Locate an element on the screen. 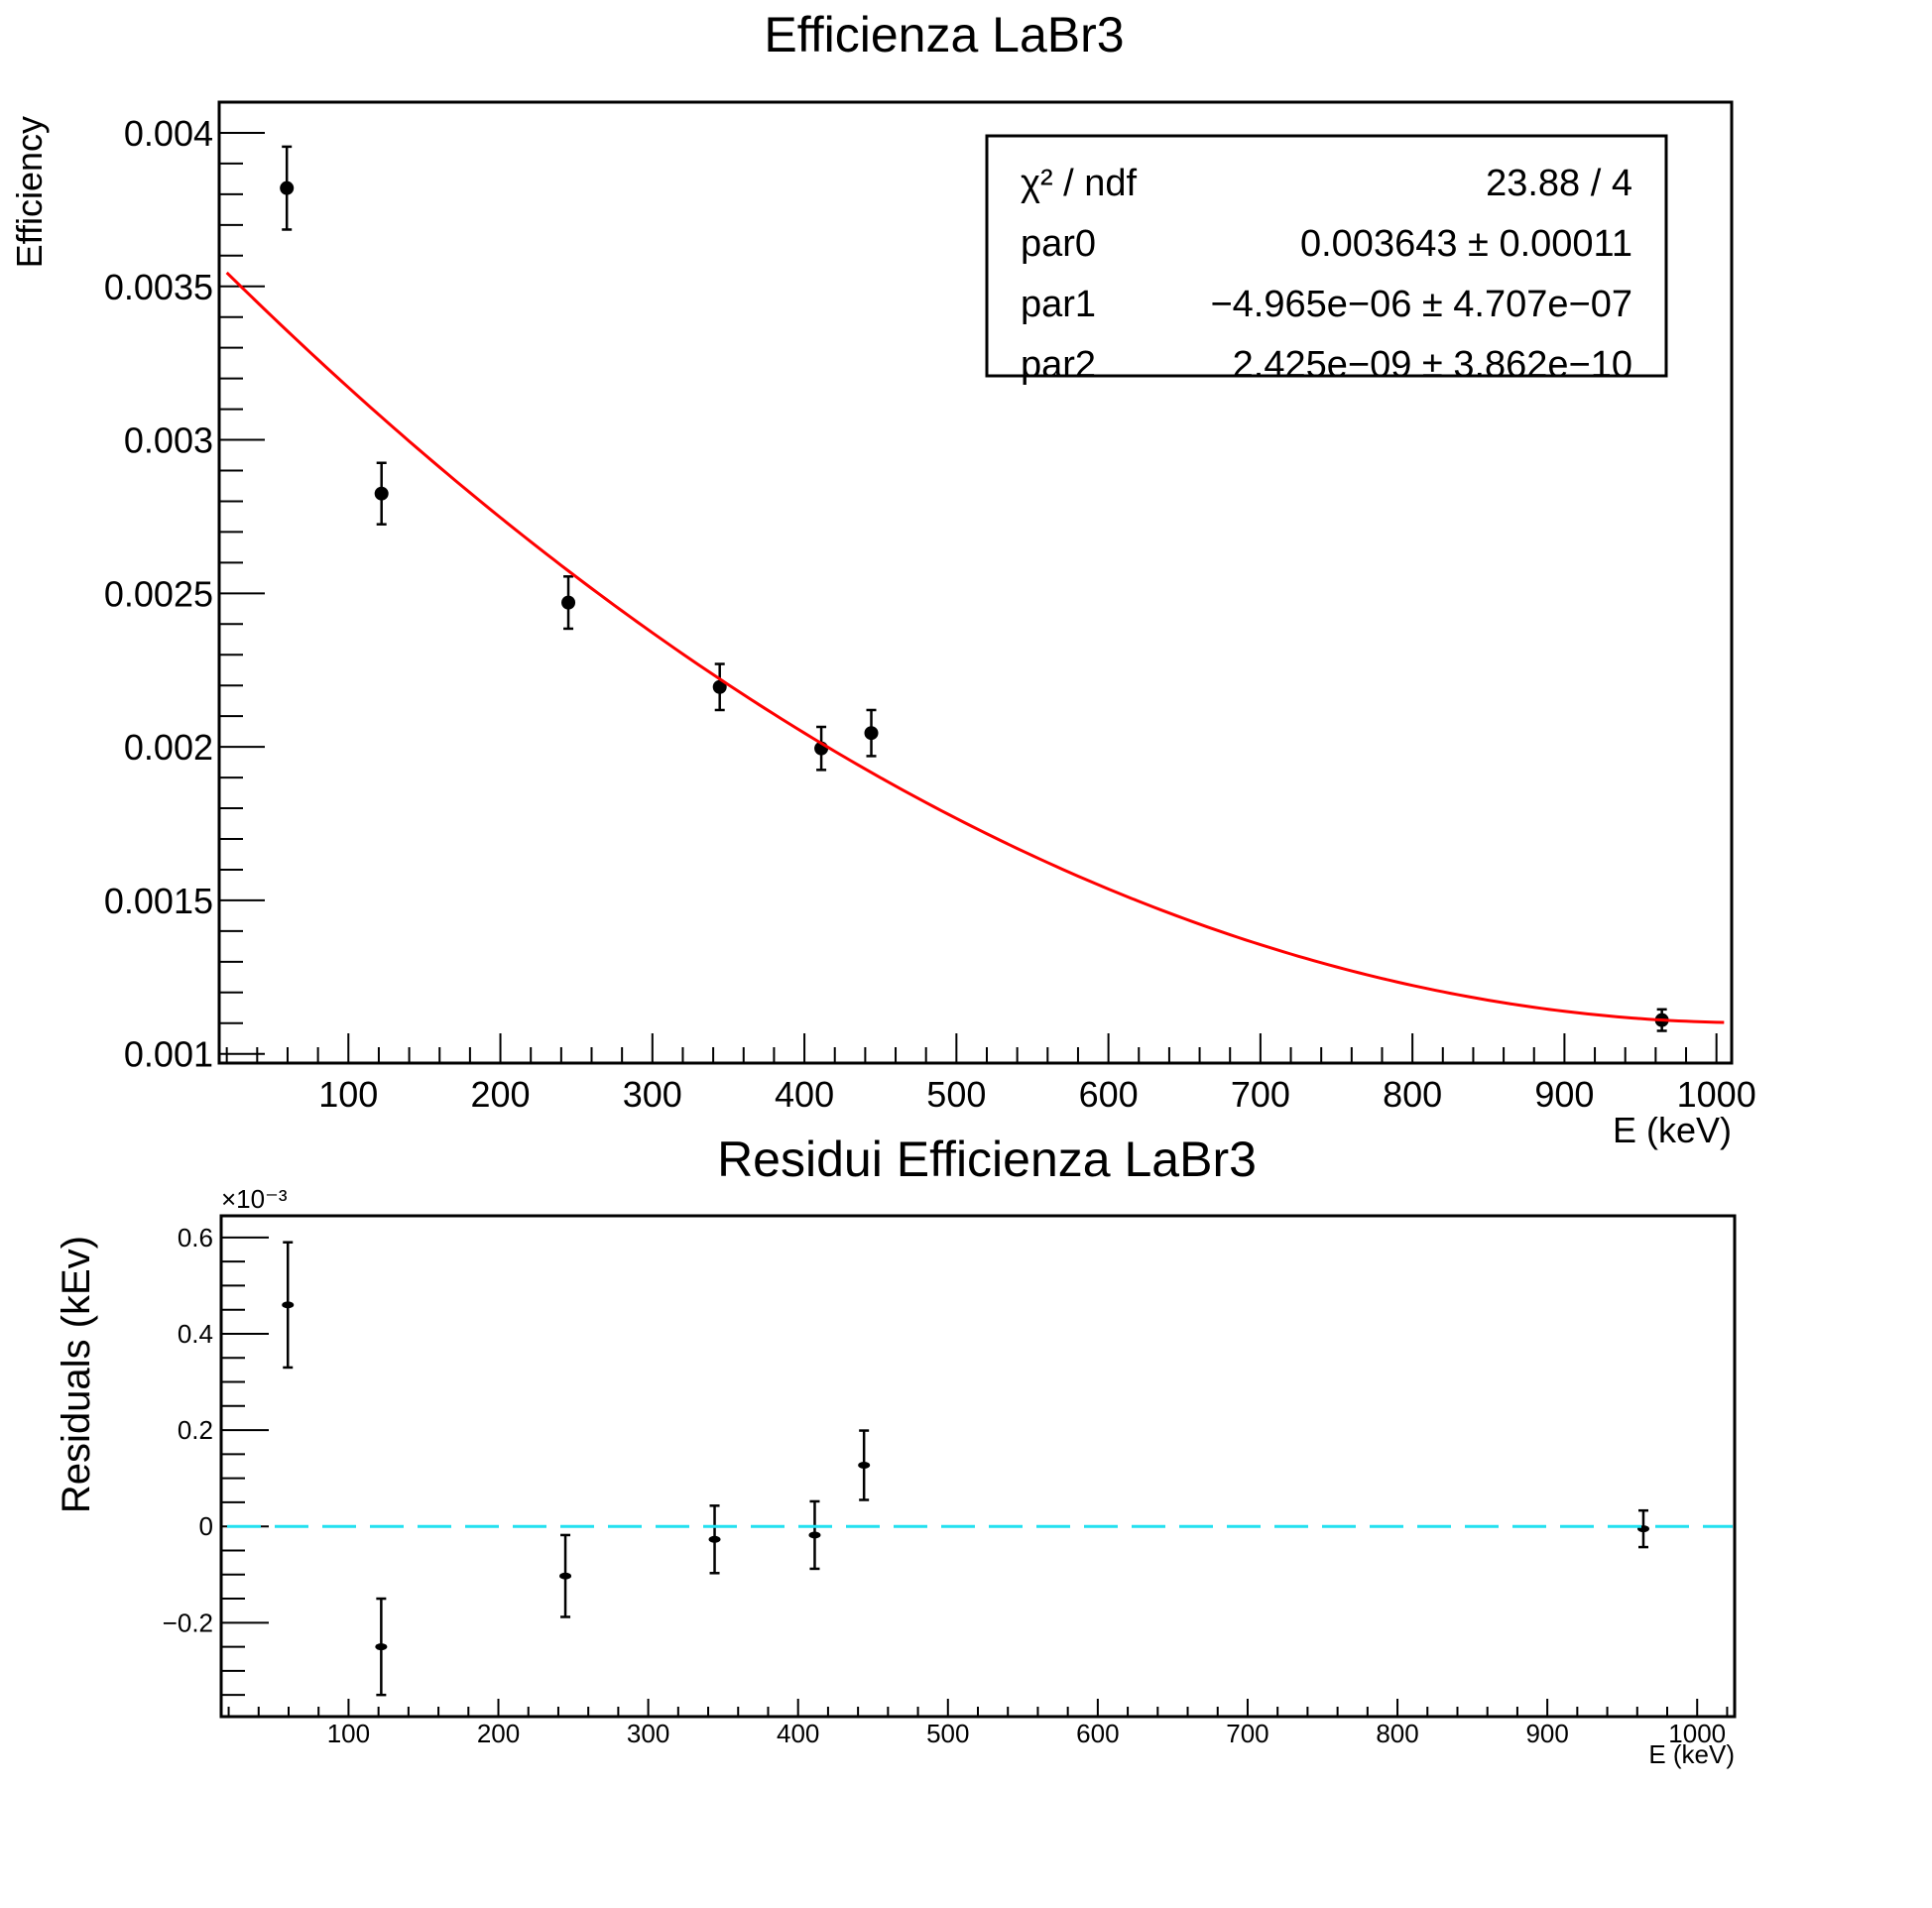 The image size is (1932, 1908). y-tick-label: 0.004 is located at coordinates (168, 133).